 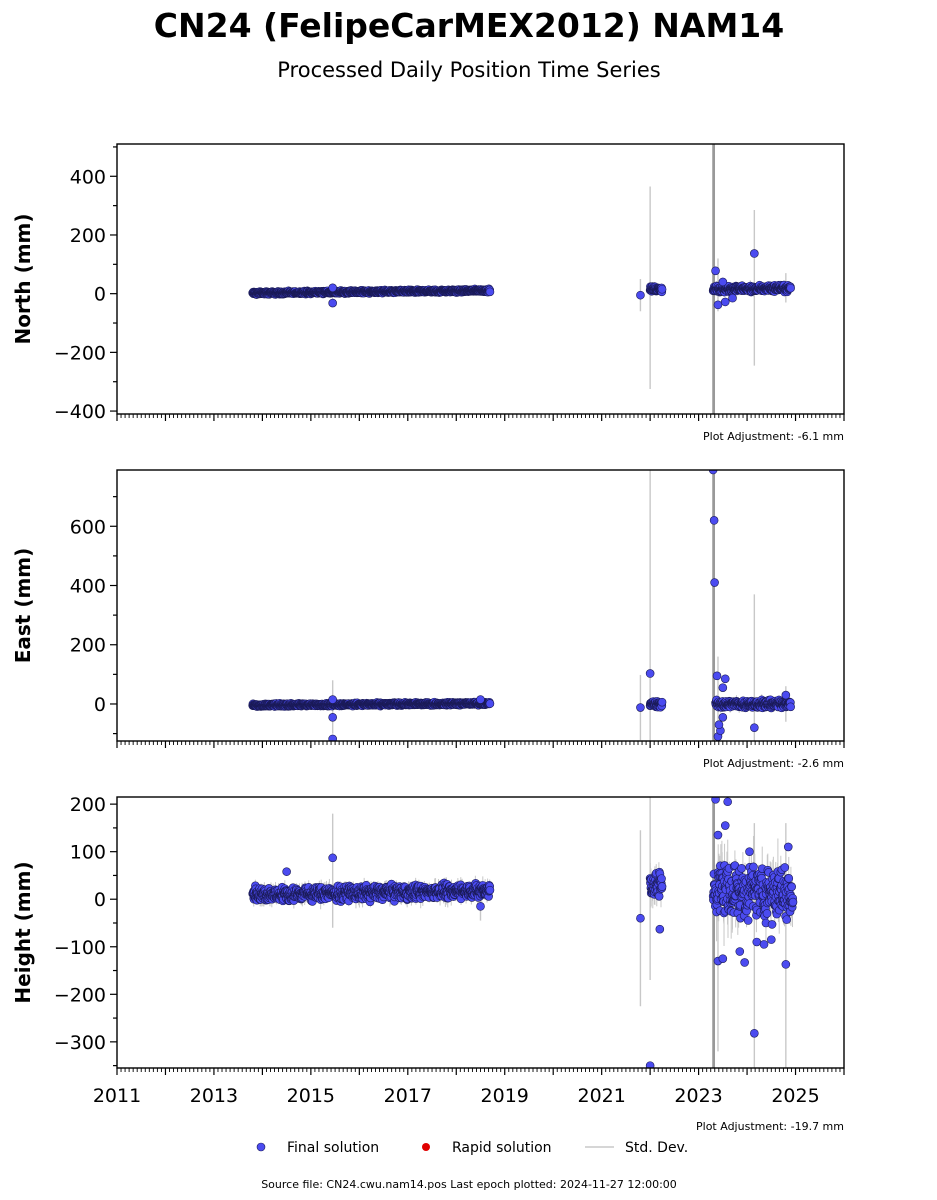 I want to click on east-y-tick-label: 200, so click(x=88, y=646).